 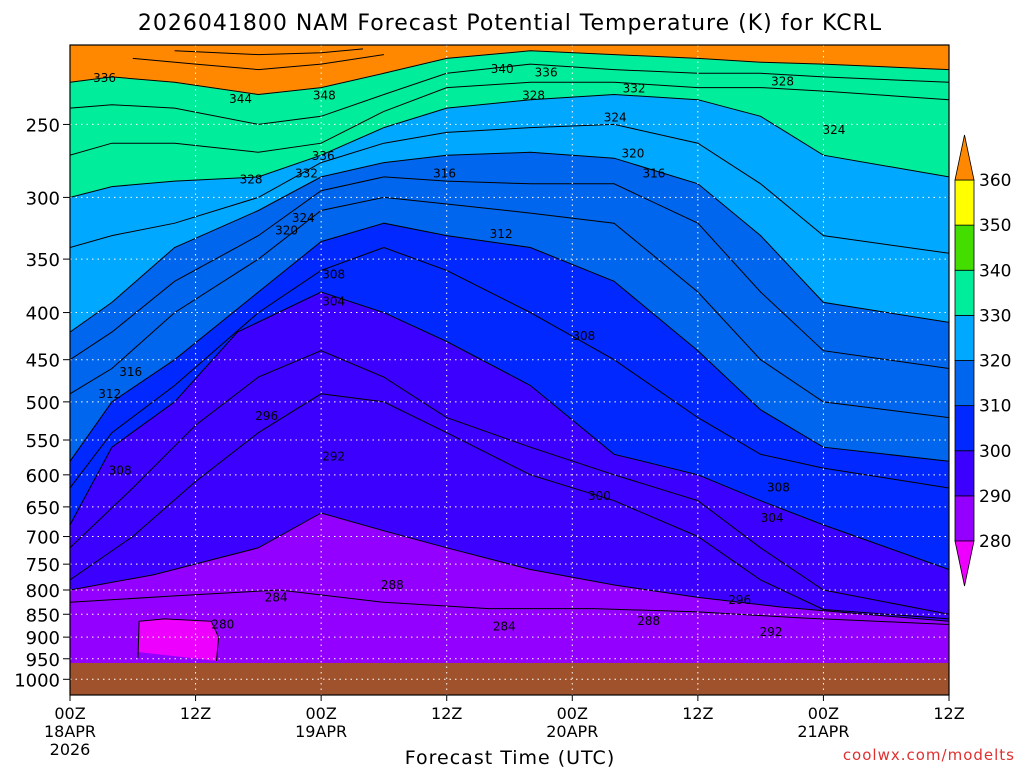 I want to click on isentrope-348k, so click(x=269, y=52).